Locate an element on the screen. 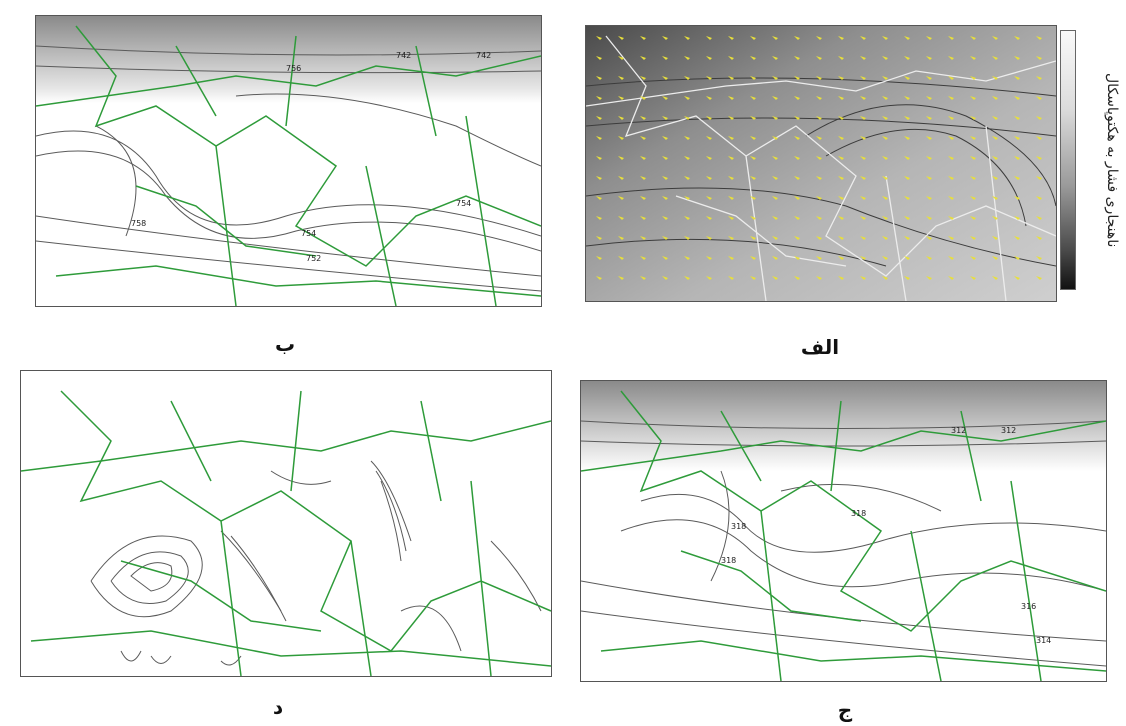 The width and height of the screenshot is (1126, 726). caption-dal: د is located at coordinates (278, 707).